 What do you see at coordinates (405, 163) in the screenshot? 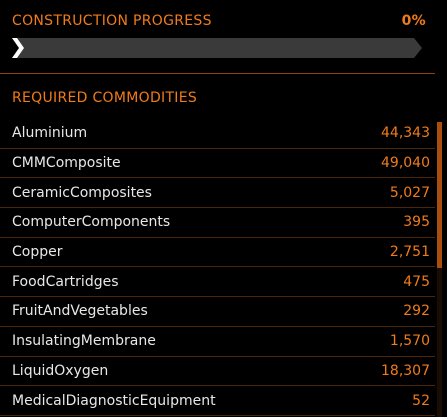
I see `commodity-quantity: 49,040` at bounding box center [405, 163].